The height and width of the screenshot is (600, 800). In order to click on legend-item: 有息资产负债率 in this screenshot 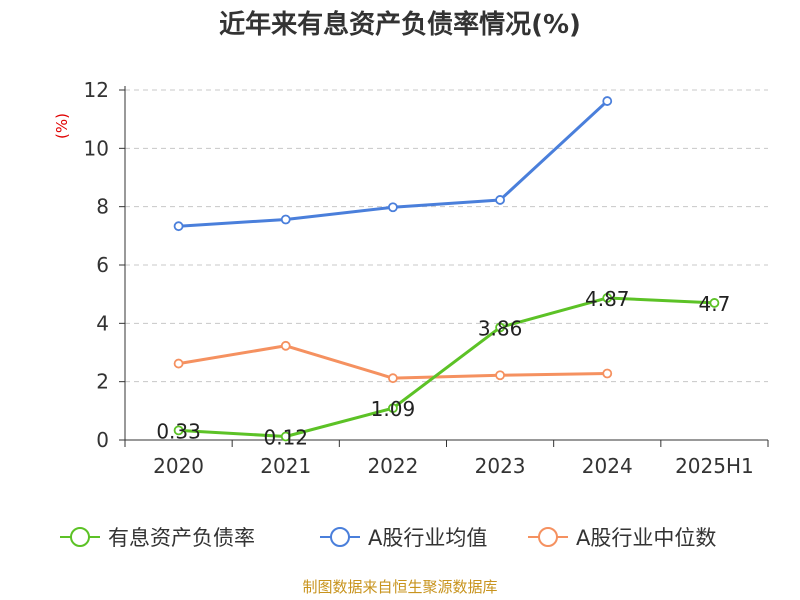, I will do `click(157, 538)`.